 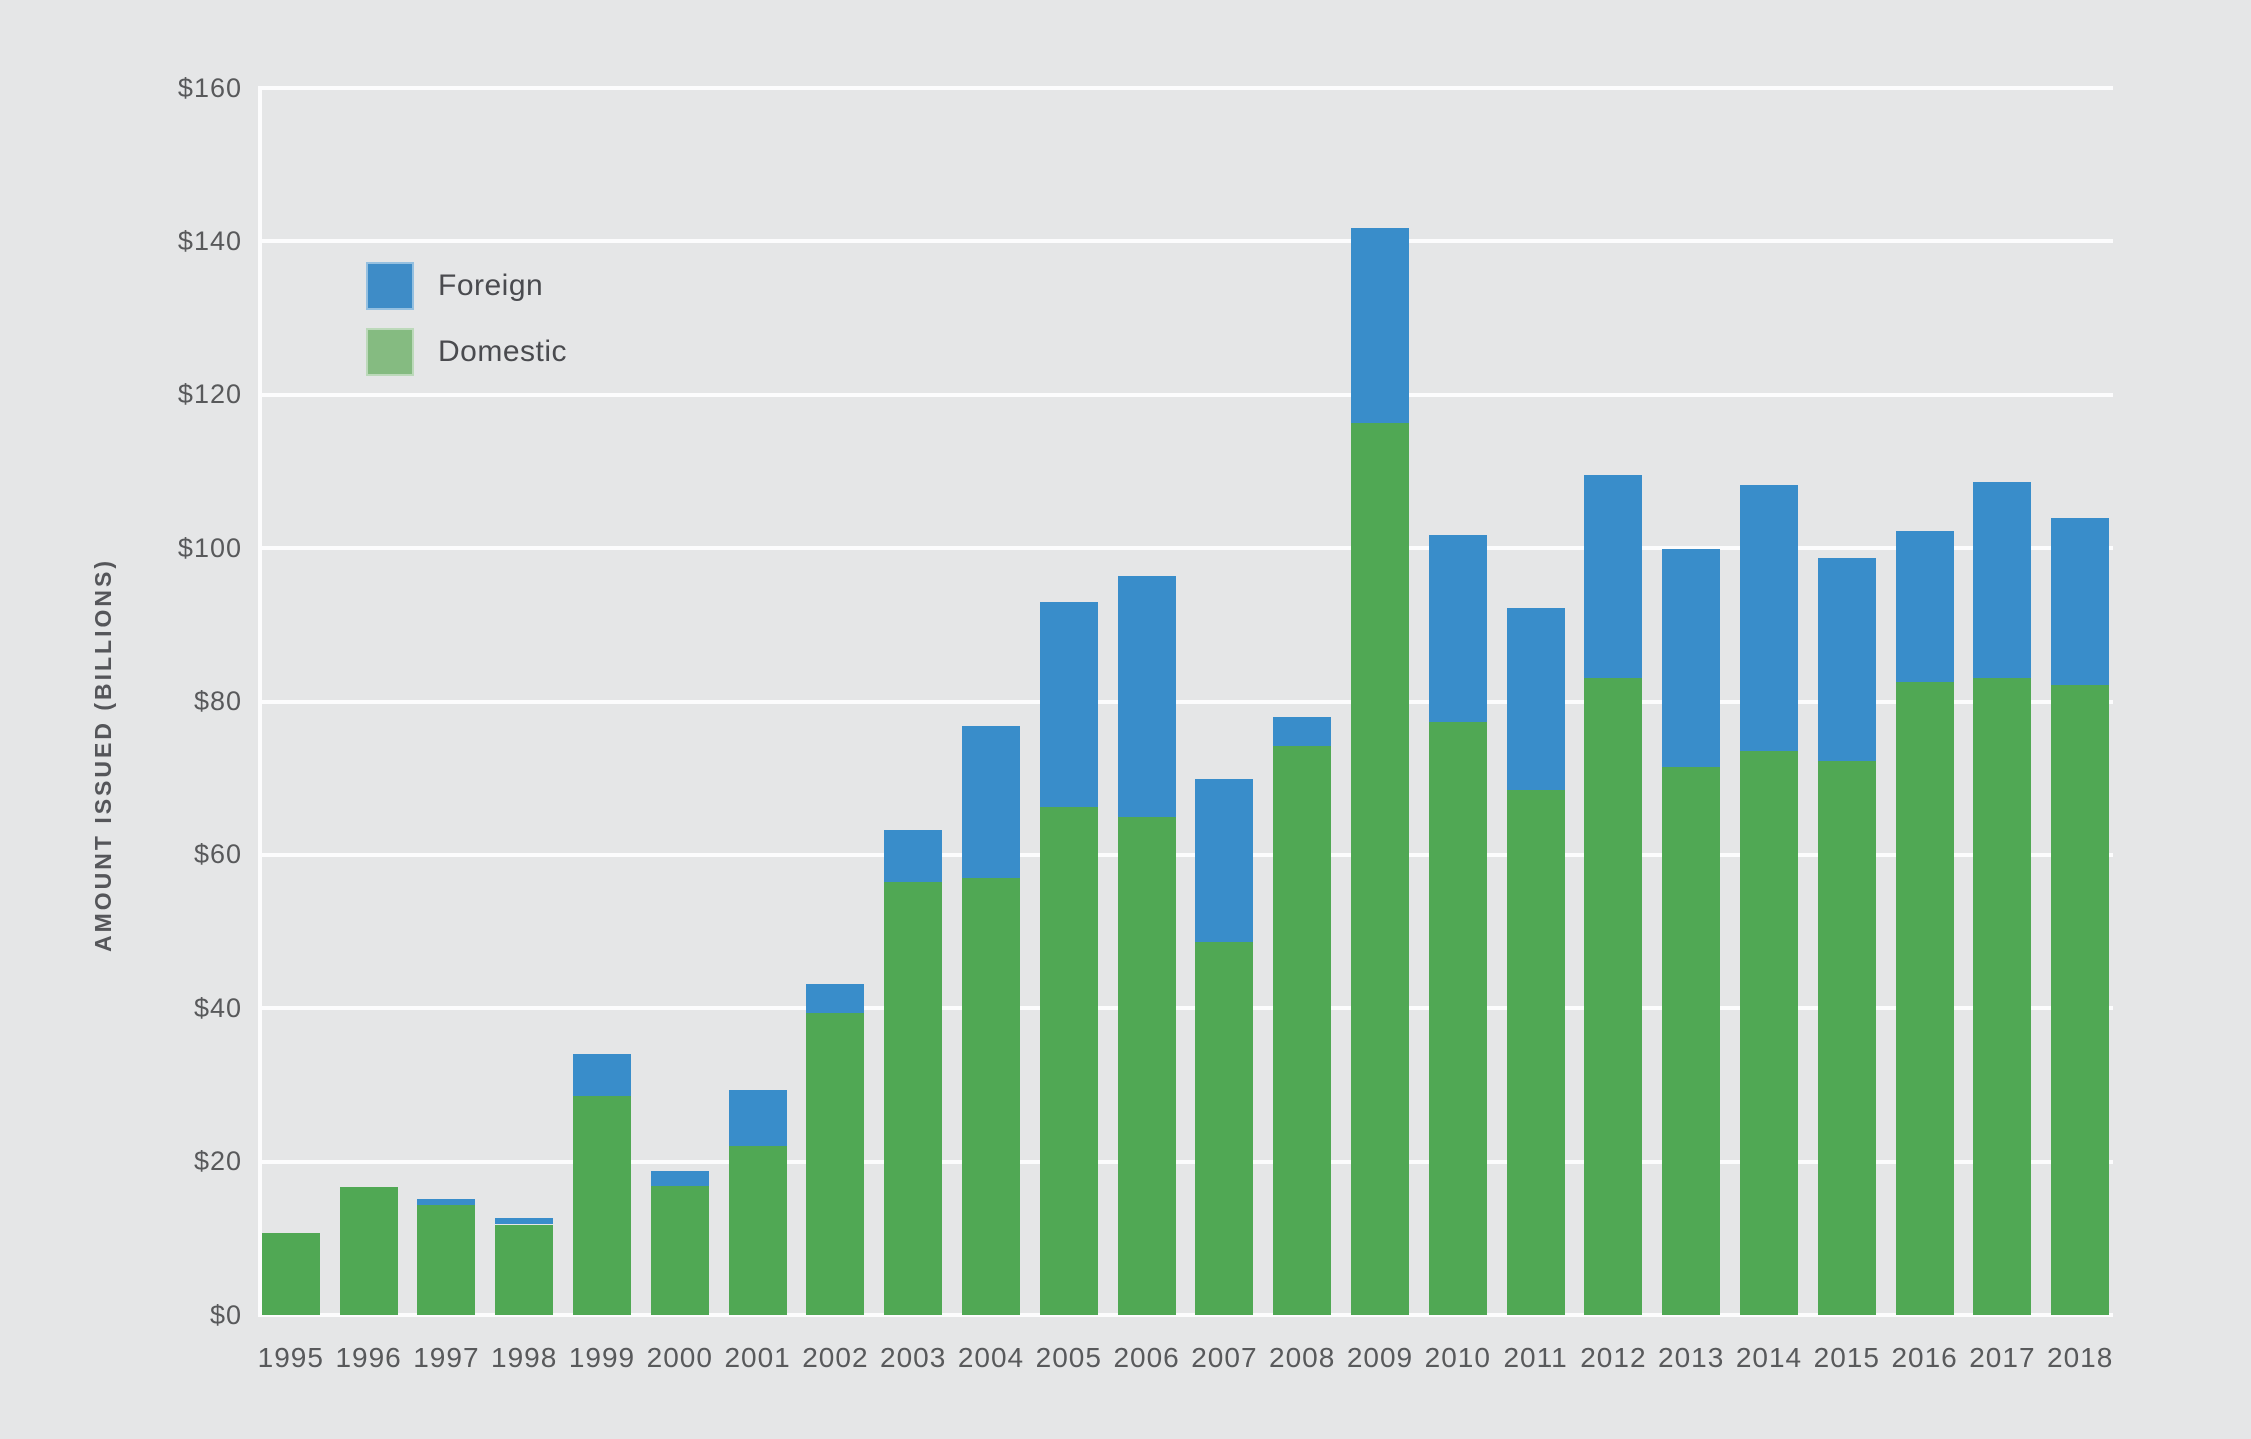 I want to click on legend-item-foreign: Foreign, so click(x=466, y=286).